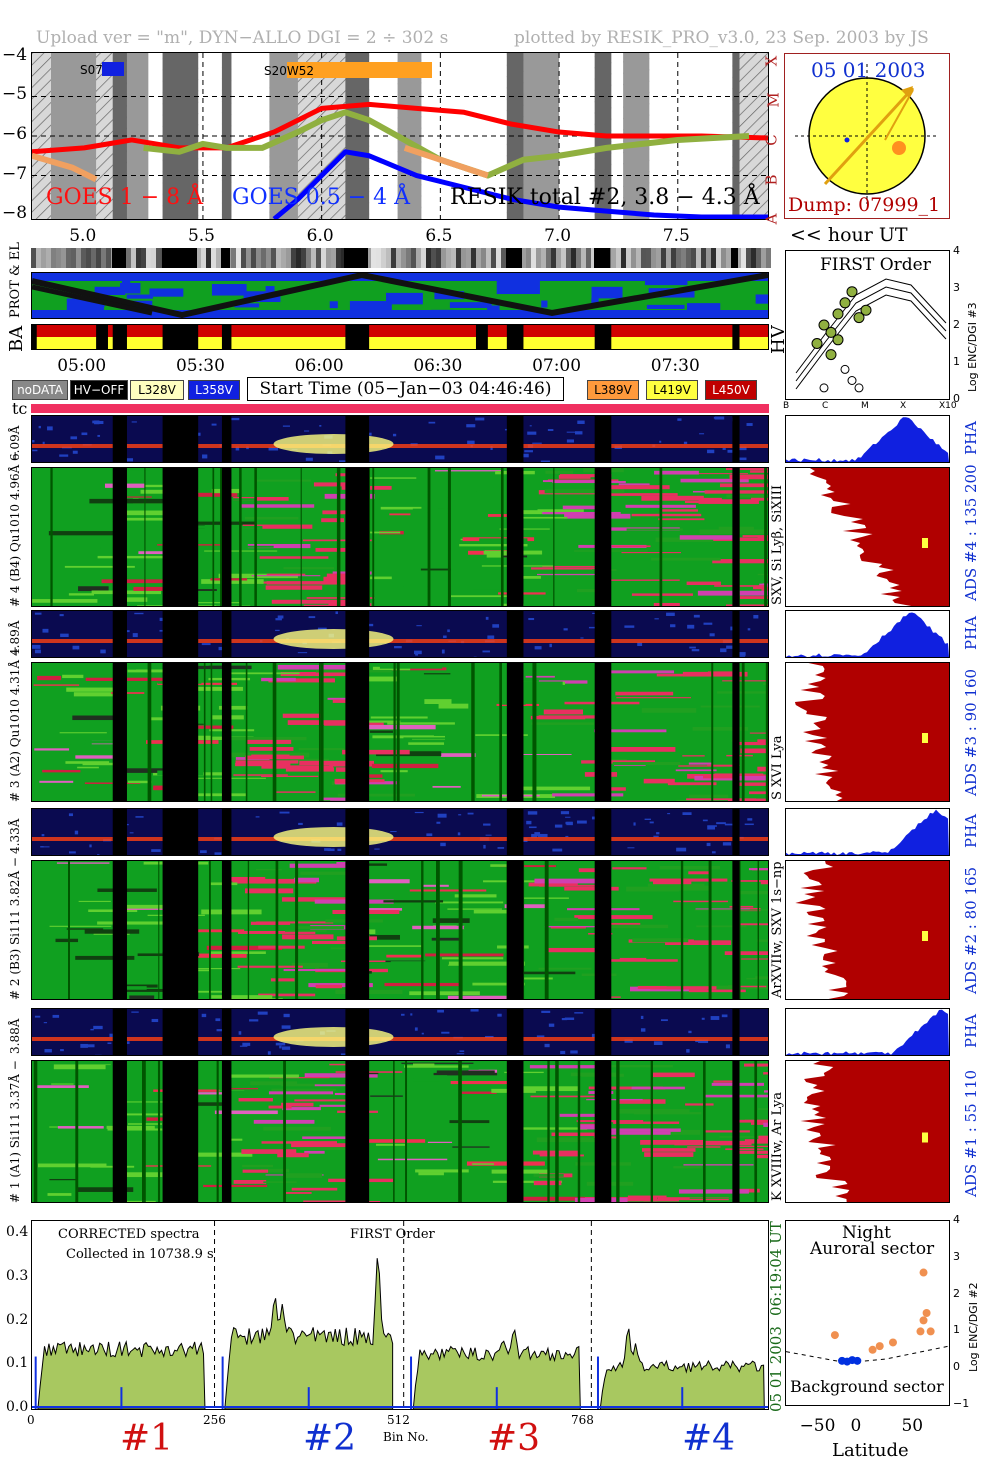 Image resolution: width=1004 pixels, height=1477 pixels. What do you see at coordinates (400, 337) in the screenshot?
I see `hv-status-svg` at bounding box center [400, 337].